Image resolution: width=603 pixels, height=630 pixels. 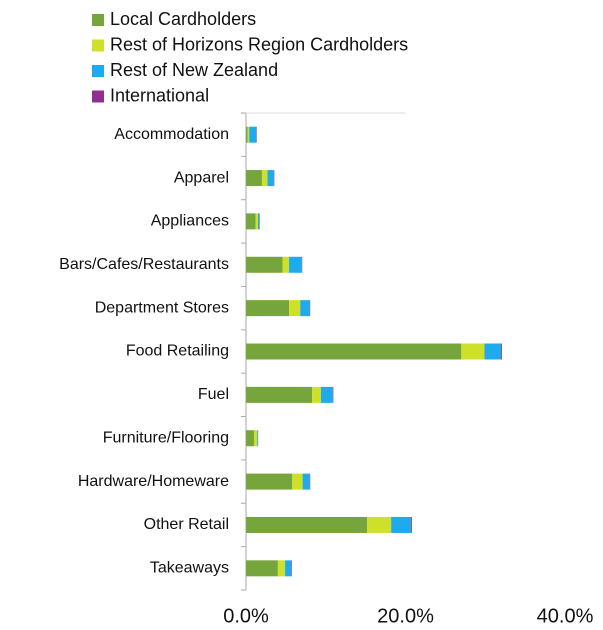 What do you see at coordinates (189, 568) in the screenshot?
I see `category-label: Takeaways` at bounding box center [189, 568].